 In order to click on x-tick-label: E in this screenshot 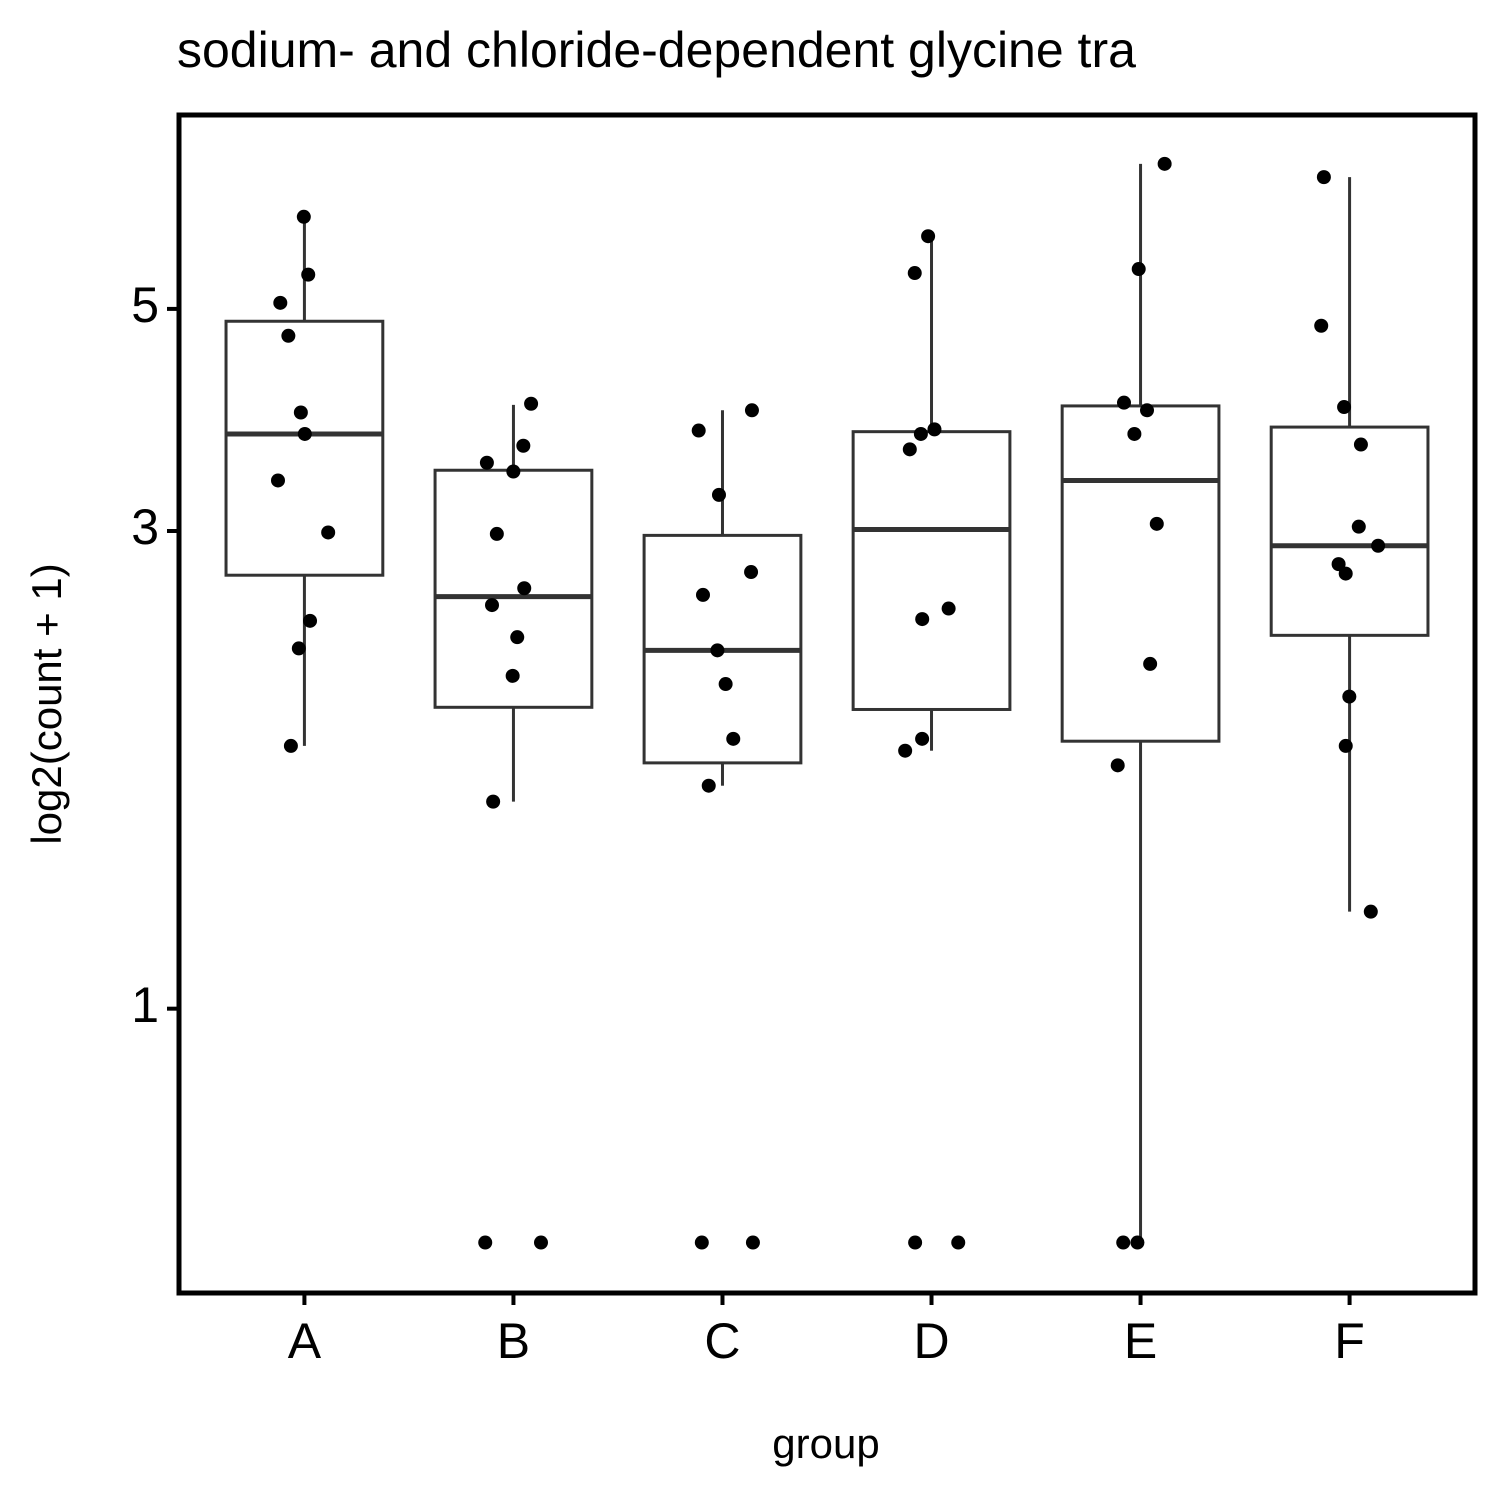, I will do `click(1140, 1341)`.